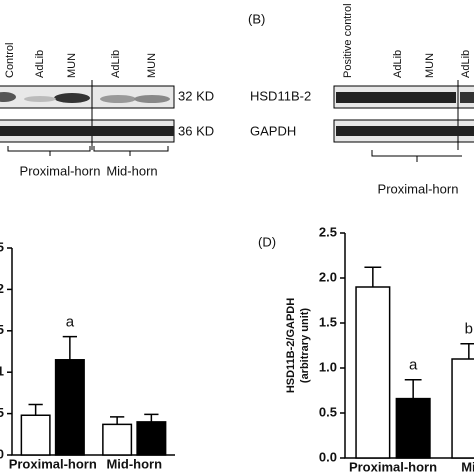 Image resolution: width=474 pixels, height=474 pixels. Describe the element at coordinates (280, 95) in the screenshot. I see `row-label: HSD11B-2` at that location.